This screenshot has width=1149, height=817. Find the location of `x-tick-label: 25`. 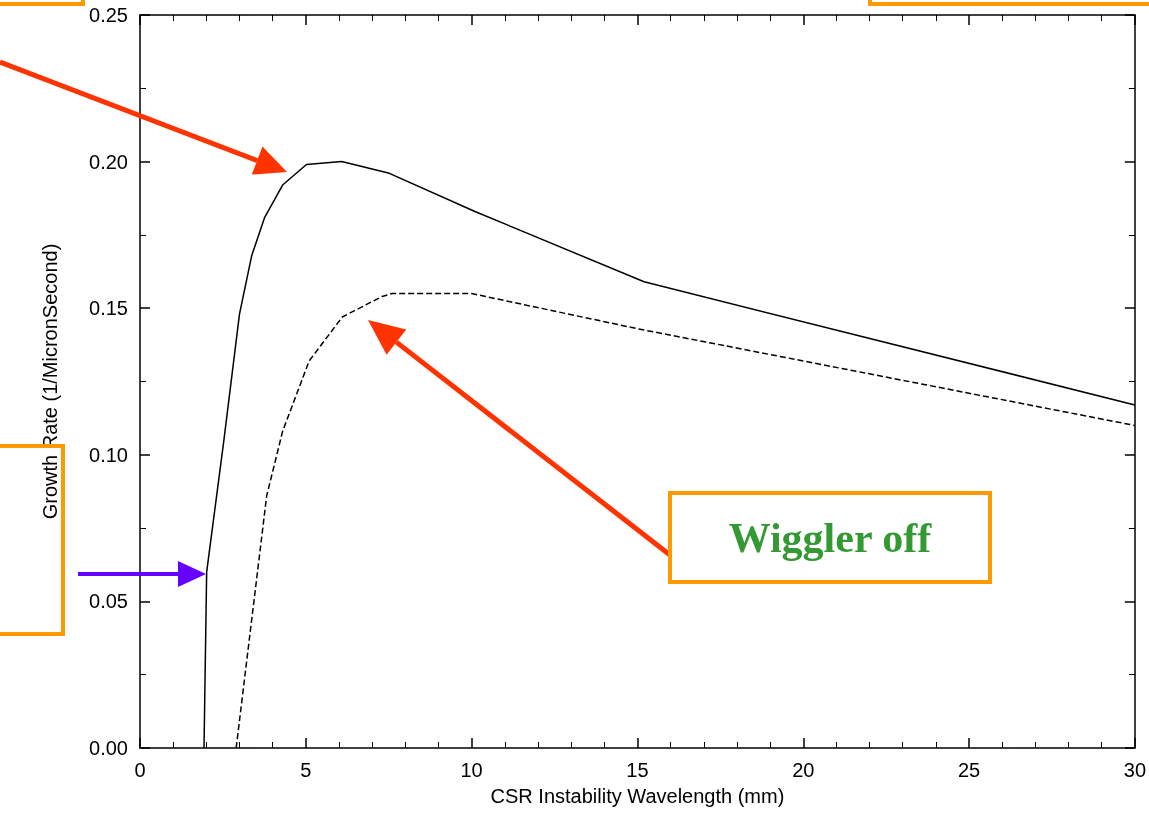

x-tick-label: 25 is located at coordinates (969, 770).